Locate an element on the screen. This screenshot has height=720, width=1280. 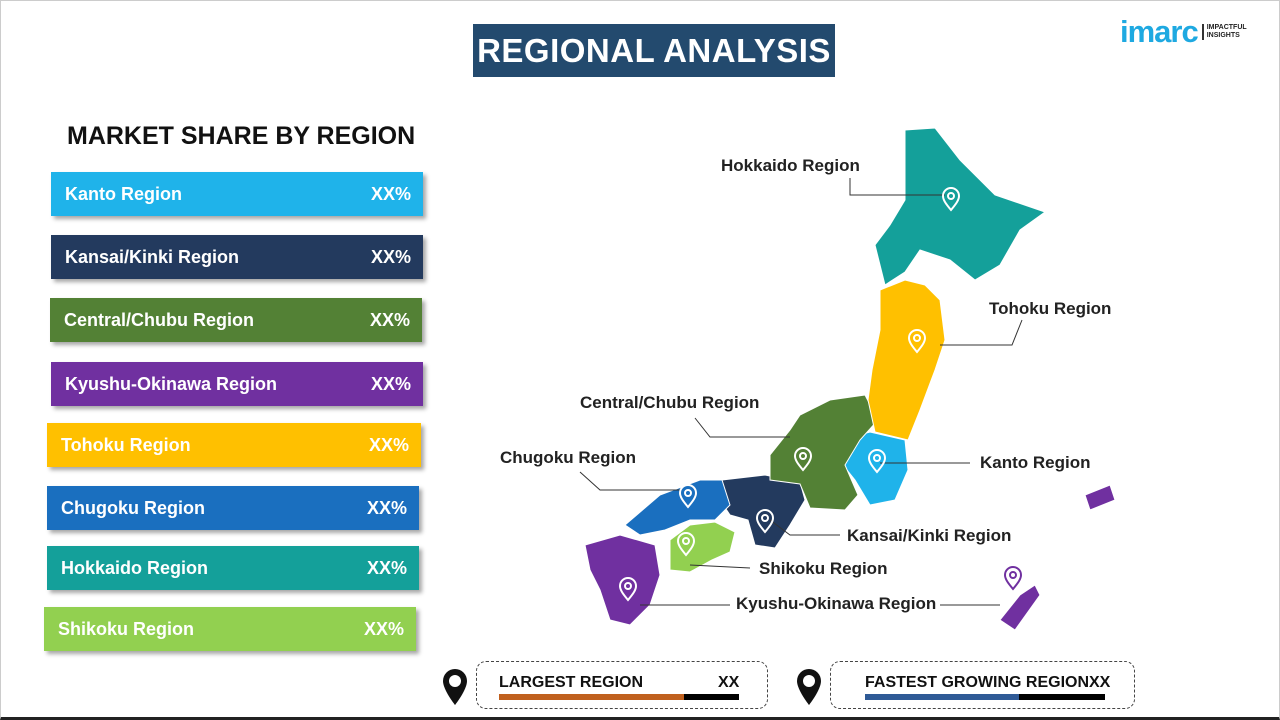
region-name: Kansai/Kinki Region is located at coordinates (152, 256).